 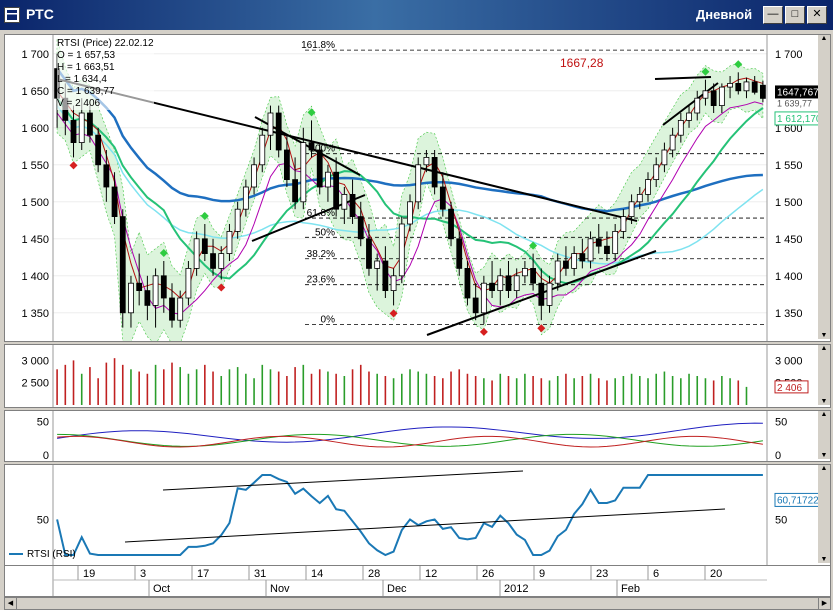 What do you see at coordinates (35, 55) in the screenshot?
I see `price-label-left: 1 700` at bounding box center [35, 55].